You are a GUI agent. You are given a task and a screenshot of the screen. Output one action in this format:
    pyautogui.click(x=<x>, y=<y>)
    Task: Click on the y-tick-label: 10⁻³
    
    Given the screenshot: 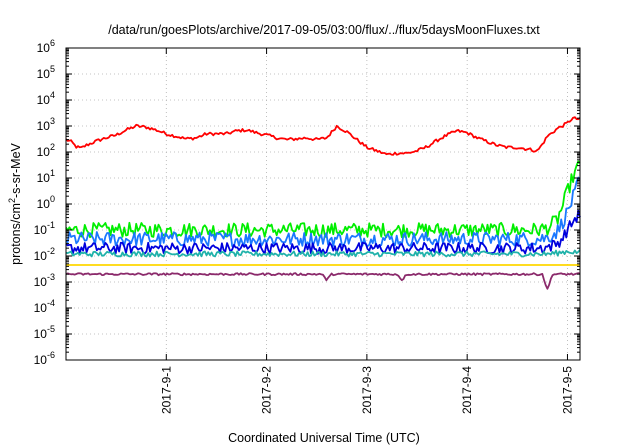 What is the action you would take?
    pyautogui.click(x=44, y=280)
    